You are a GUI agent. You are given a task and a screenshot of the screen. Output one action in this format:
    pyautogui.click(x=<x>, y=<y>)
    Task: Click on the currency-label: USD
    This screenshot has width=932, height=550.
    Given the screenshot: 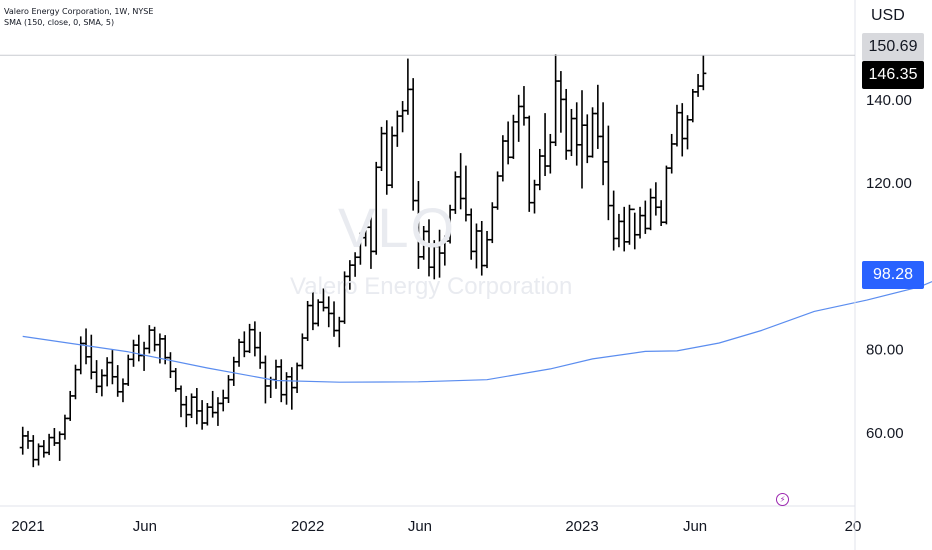 What is the action you would take?
    pyautogui.click(x=888, y=15)
    